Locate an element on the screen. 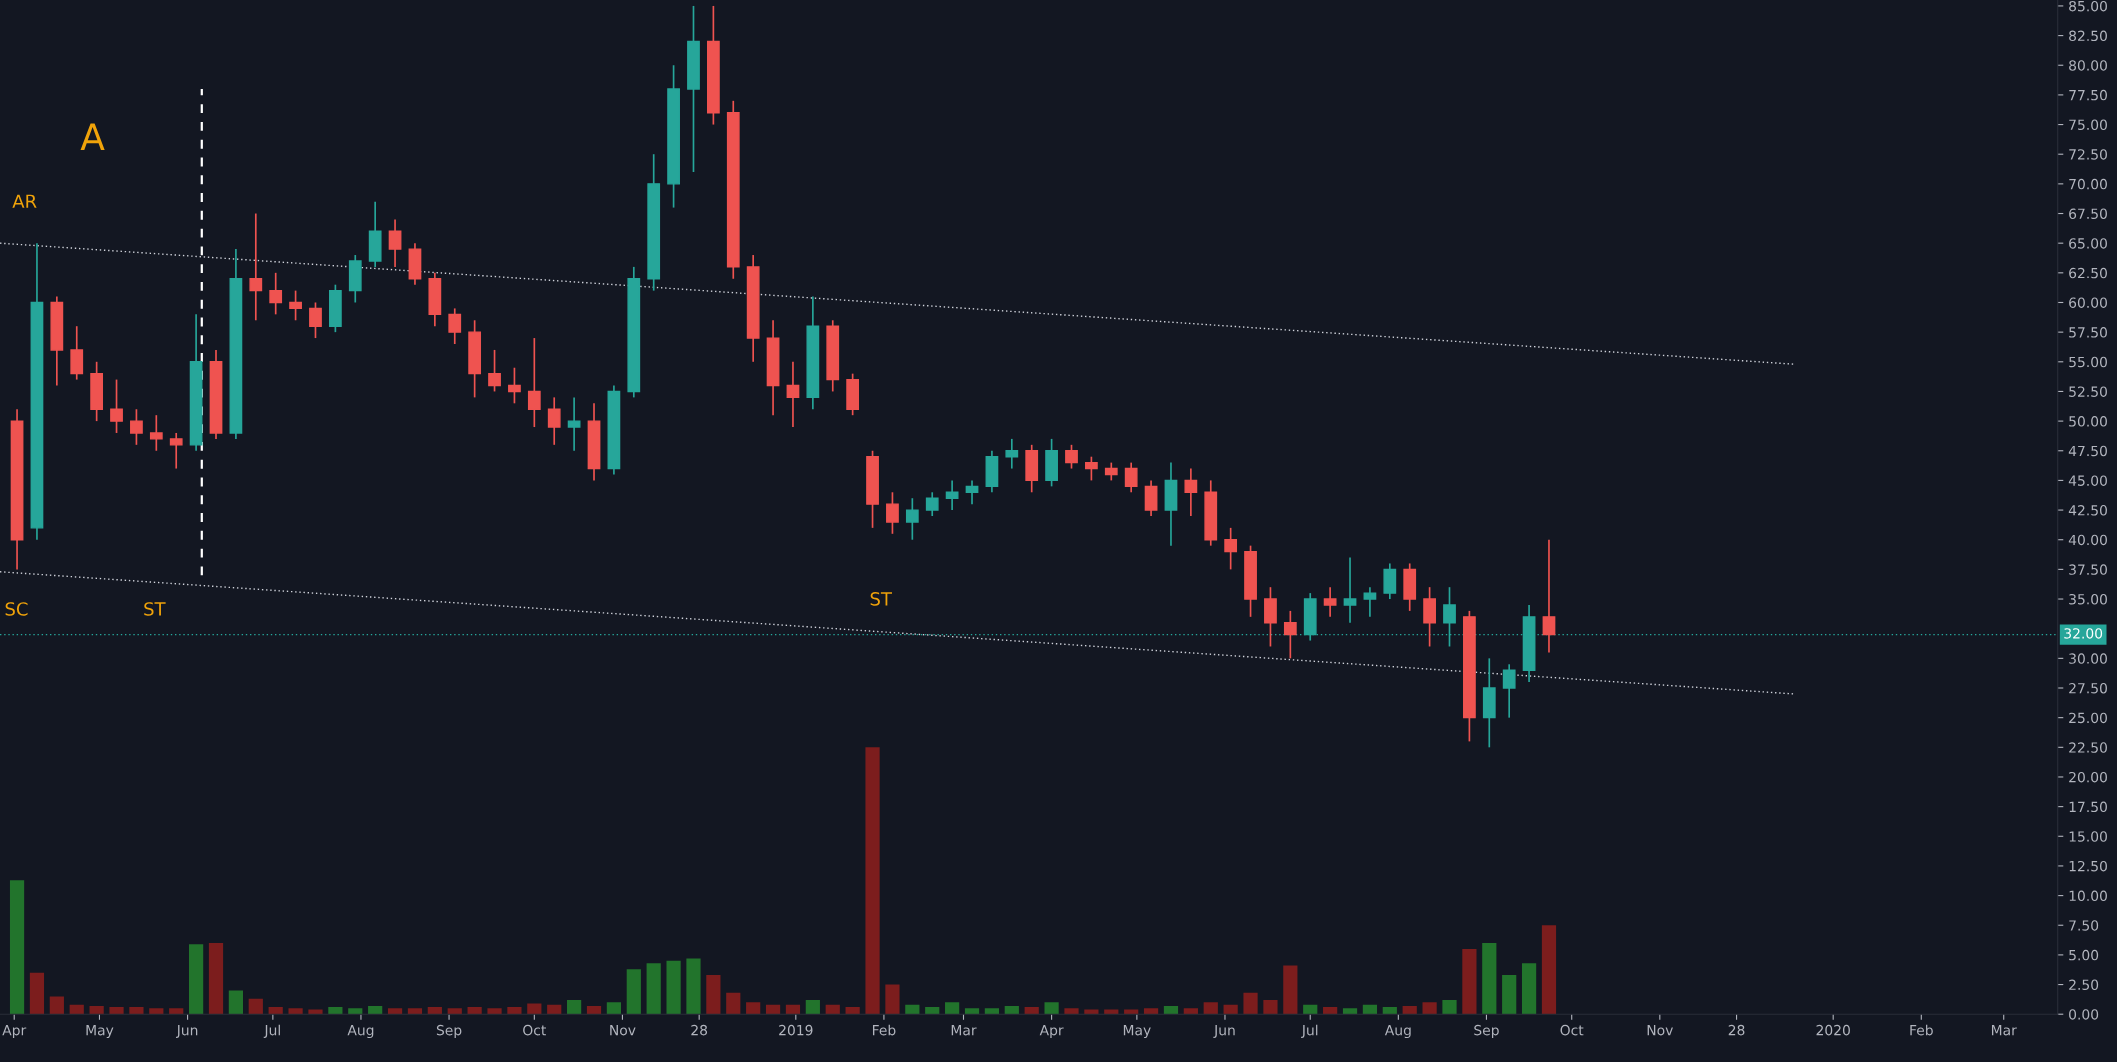 This screenshot has width=2117, height=1062. x-tick-label: Oct is located at coordinates (534, 1030).